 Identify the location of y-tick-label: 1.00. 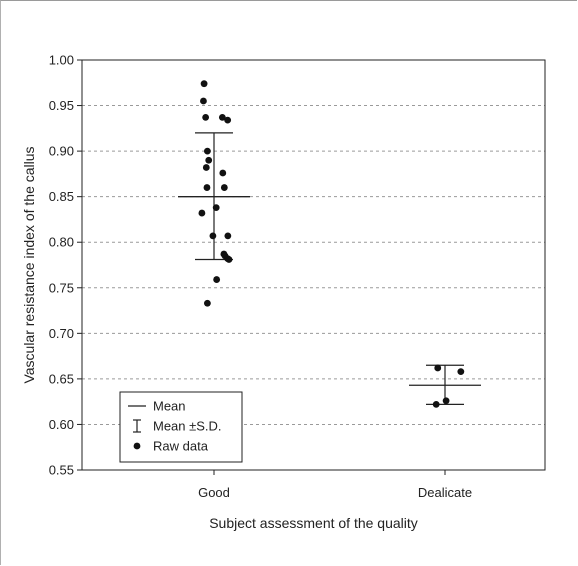
(61, 60).